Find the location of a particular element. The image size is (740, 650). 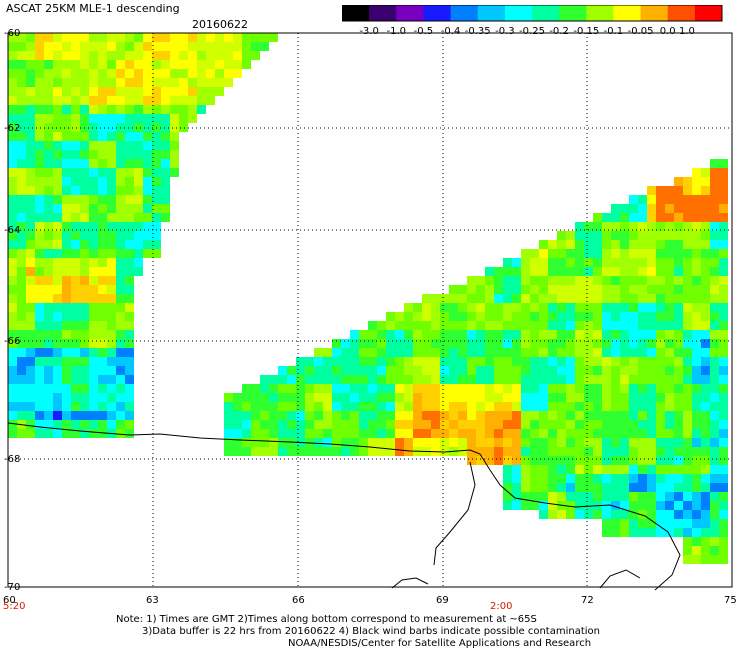

colorbar-label: -0.15 is located at coordinates (586, 31).